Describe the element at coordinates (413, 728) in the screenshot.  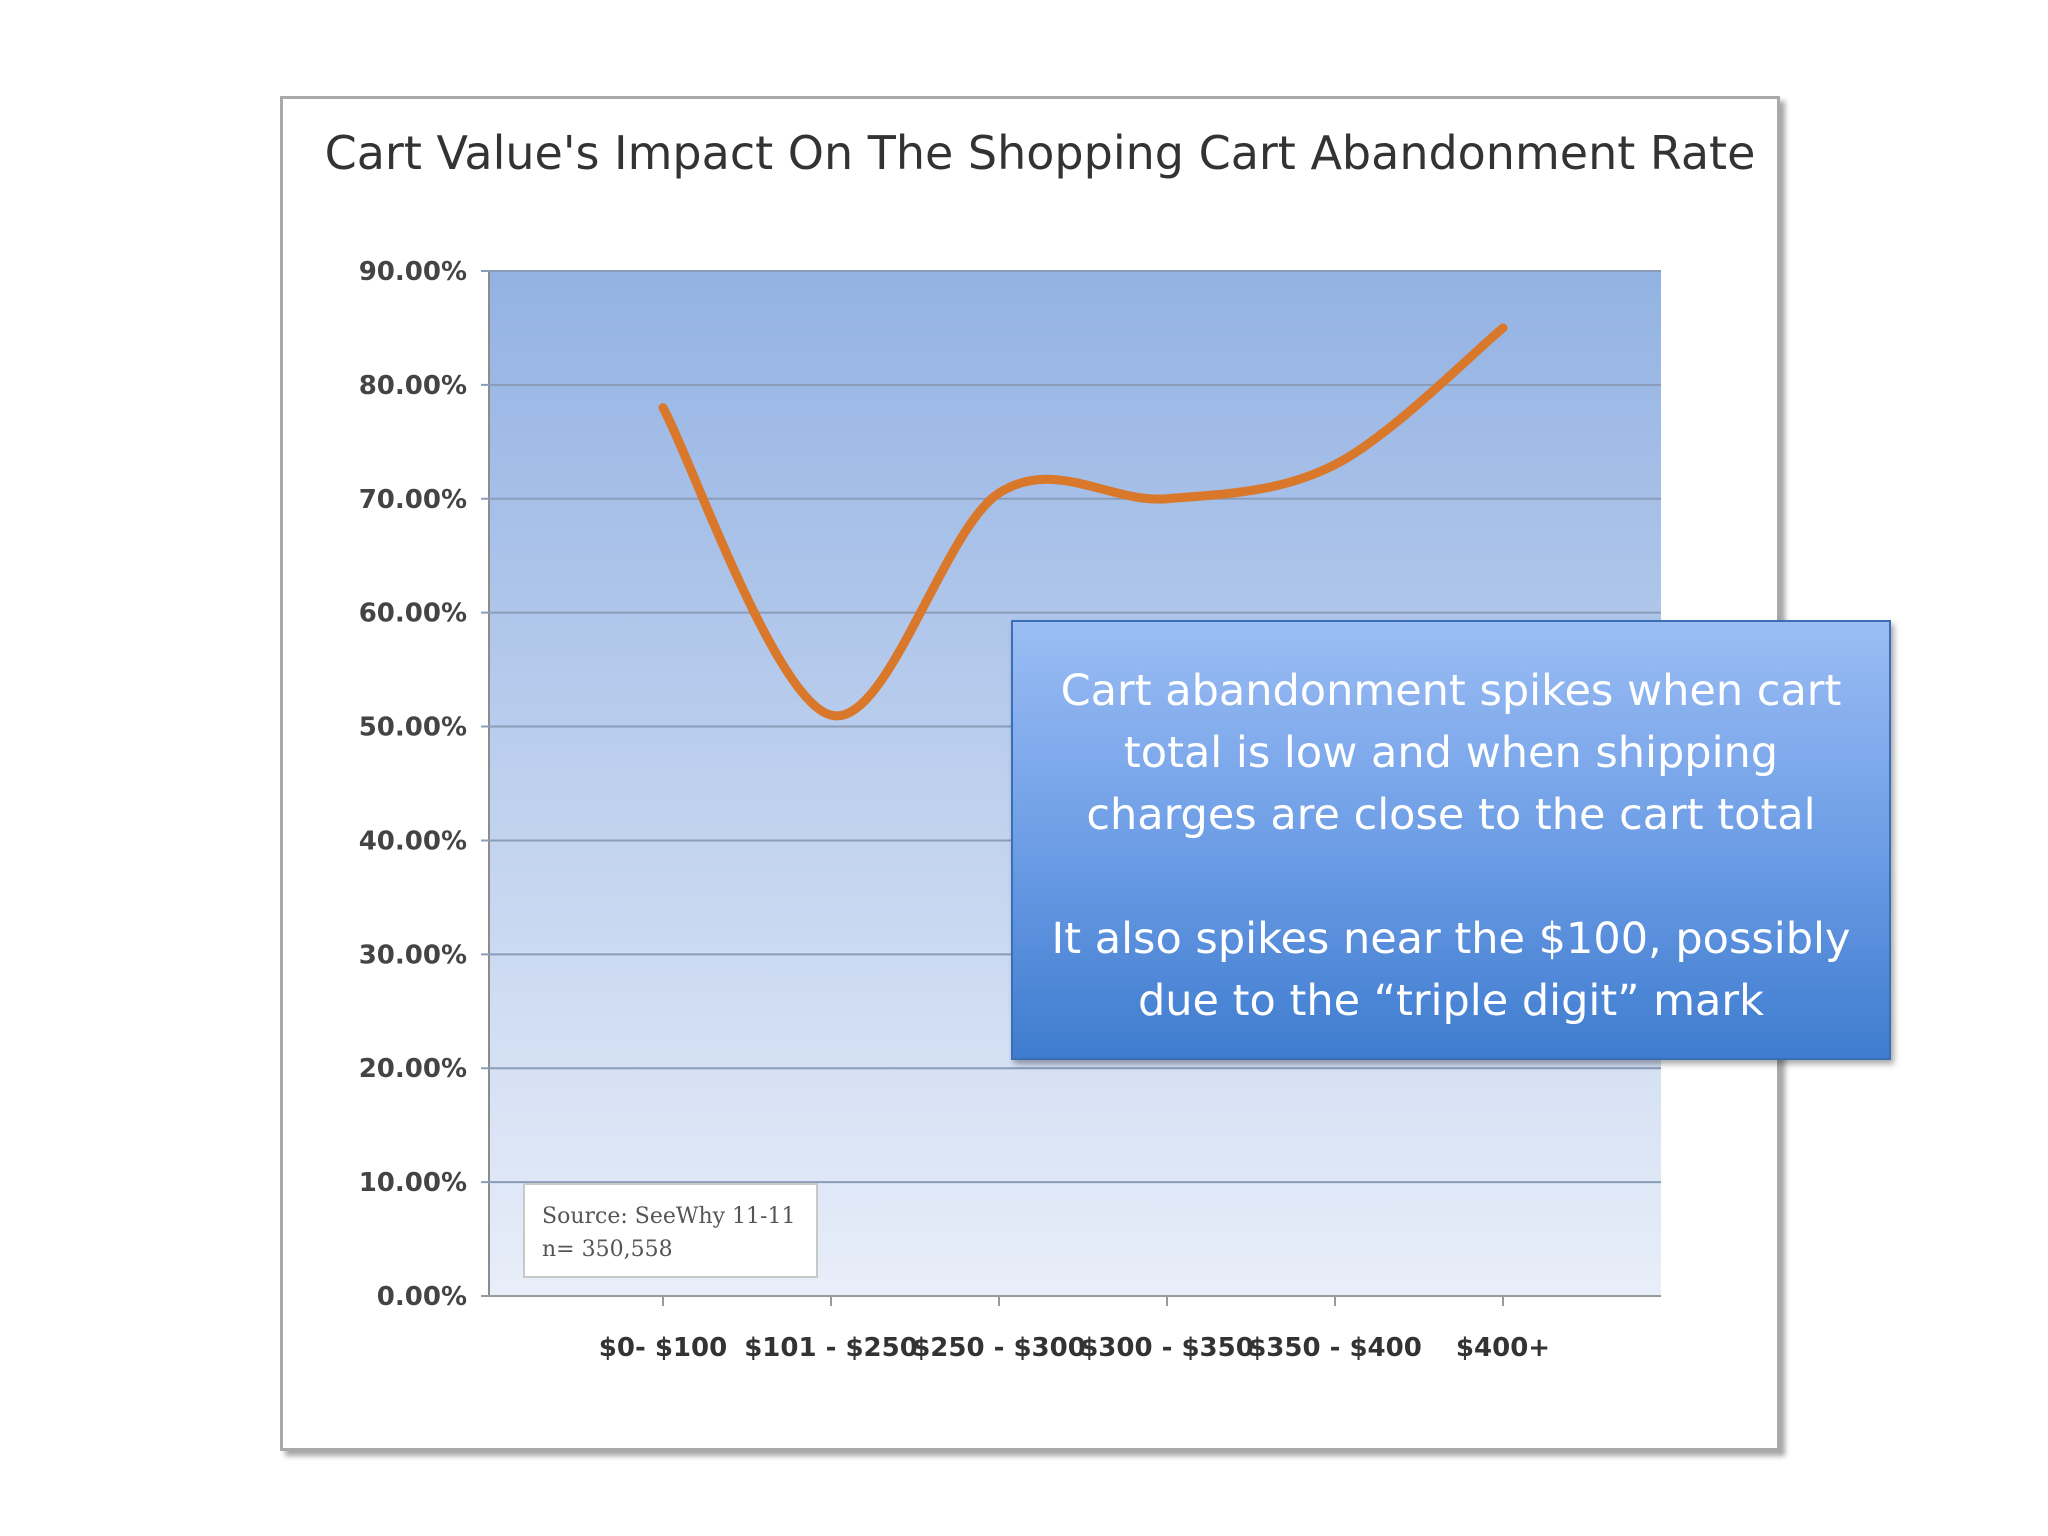
I see `y-tick-label: 50.00%` at that location.